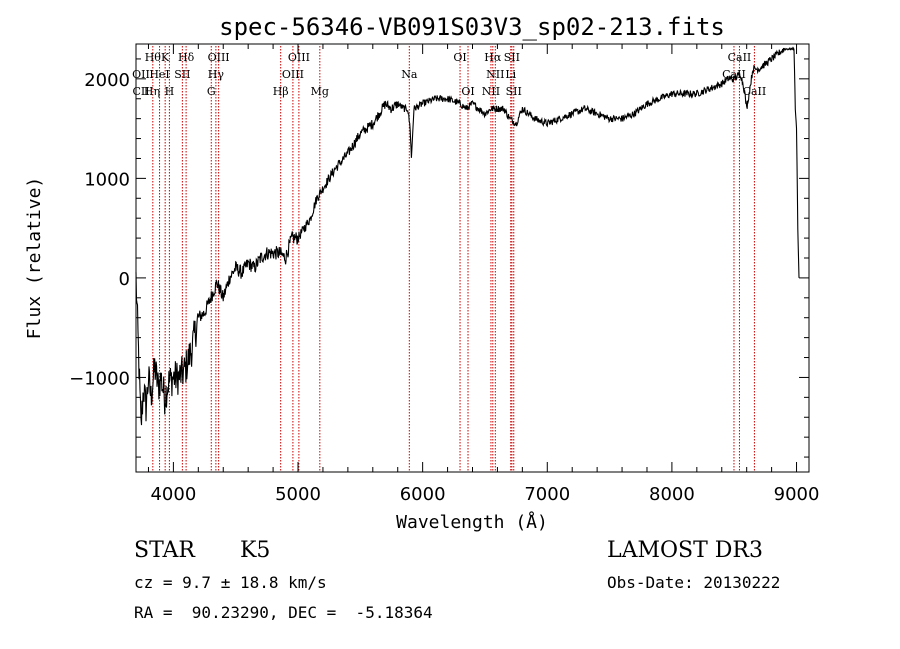 The image size is (900, 649). What do you see at coordinates (34, 258) in the screenshot?
I see `y-axis-label: Flux (relative)` at bounding box center [34, 258].